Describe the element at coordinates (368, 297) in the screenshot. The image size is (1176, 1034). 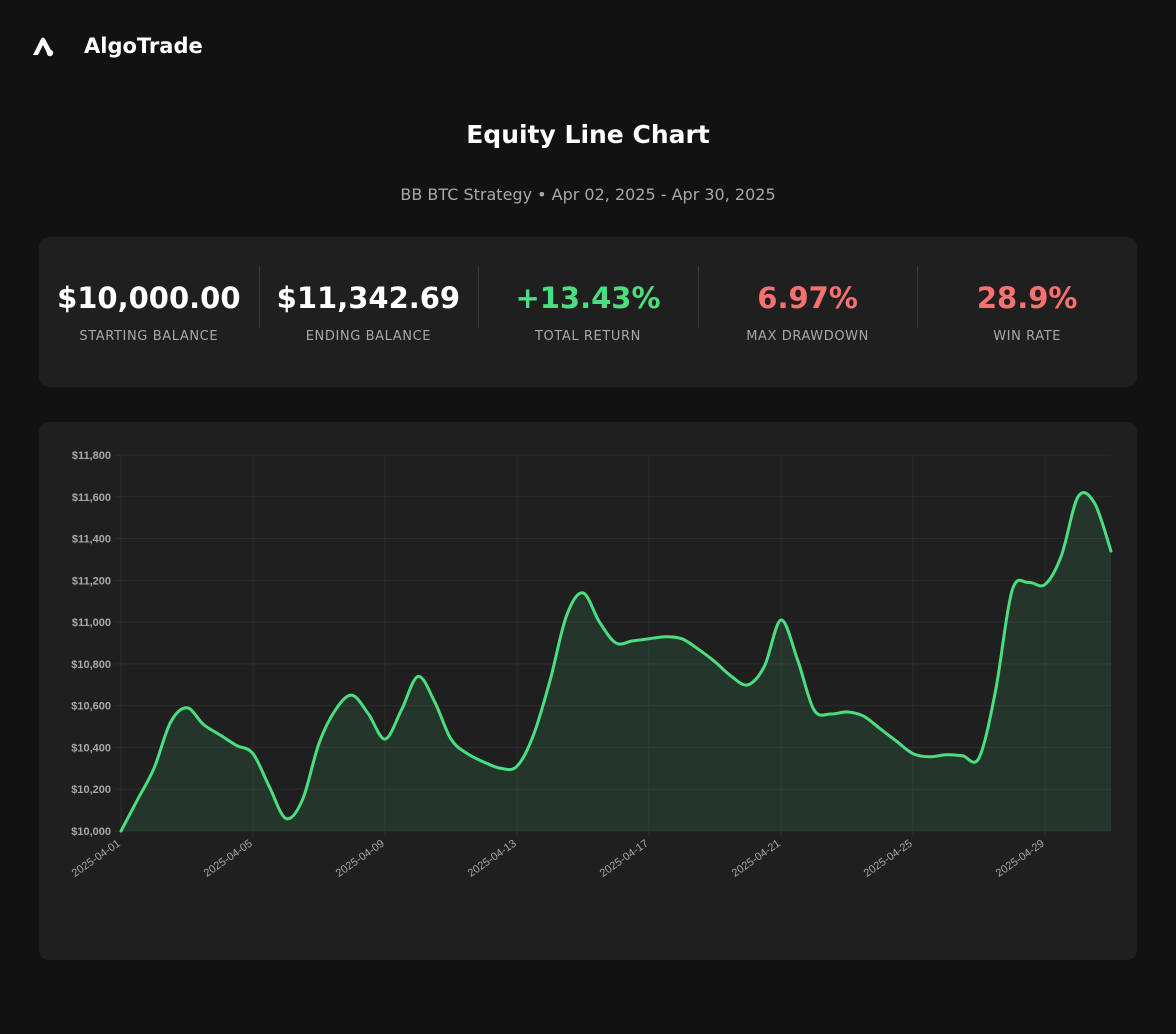
I see `stat-value: $11,342.69` at that location.